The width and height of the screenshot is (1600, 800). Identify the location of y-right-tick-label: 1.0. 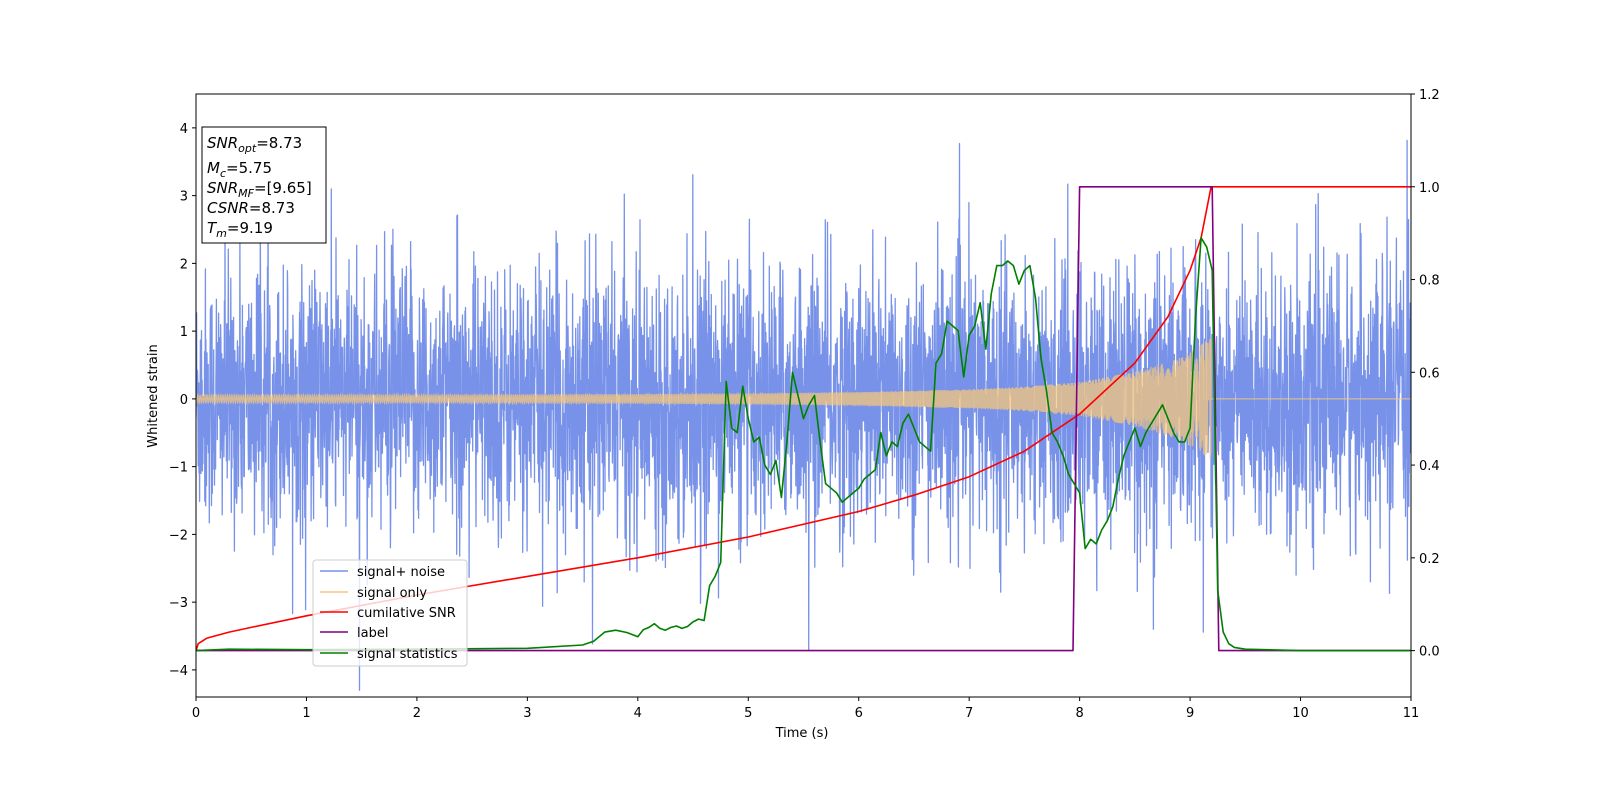
(1429, 188).